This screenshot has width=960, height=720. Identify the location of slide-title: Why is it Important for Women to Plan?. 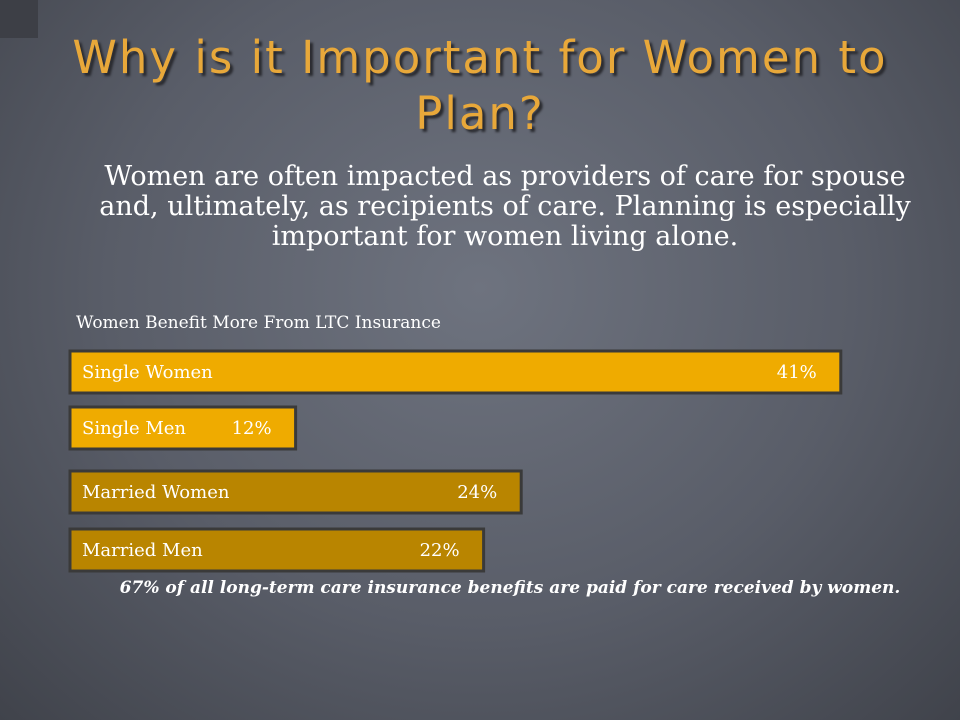
(480, 85).